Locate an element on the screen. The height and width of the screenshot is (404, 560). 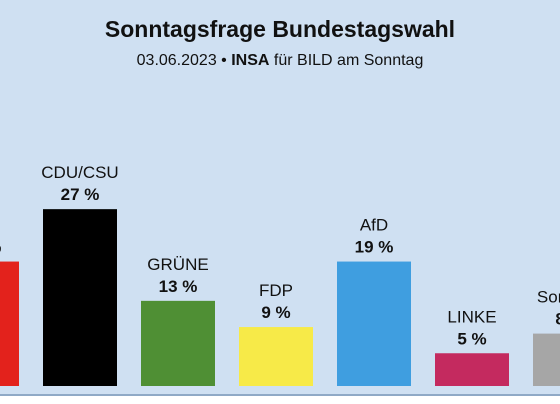
bar-gr-ne is located at coordinates (178, 343).